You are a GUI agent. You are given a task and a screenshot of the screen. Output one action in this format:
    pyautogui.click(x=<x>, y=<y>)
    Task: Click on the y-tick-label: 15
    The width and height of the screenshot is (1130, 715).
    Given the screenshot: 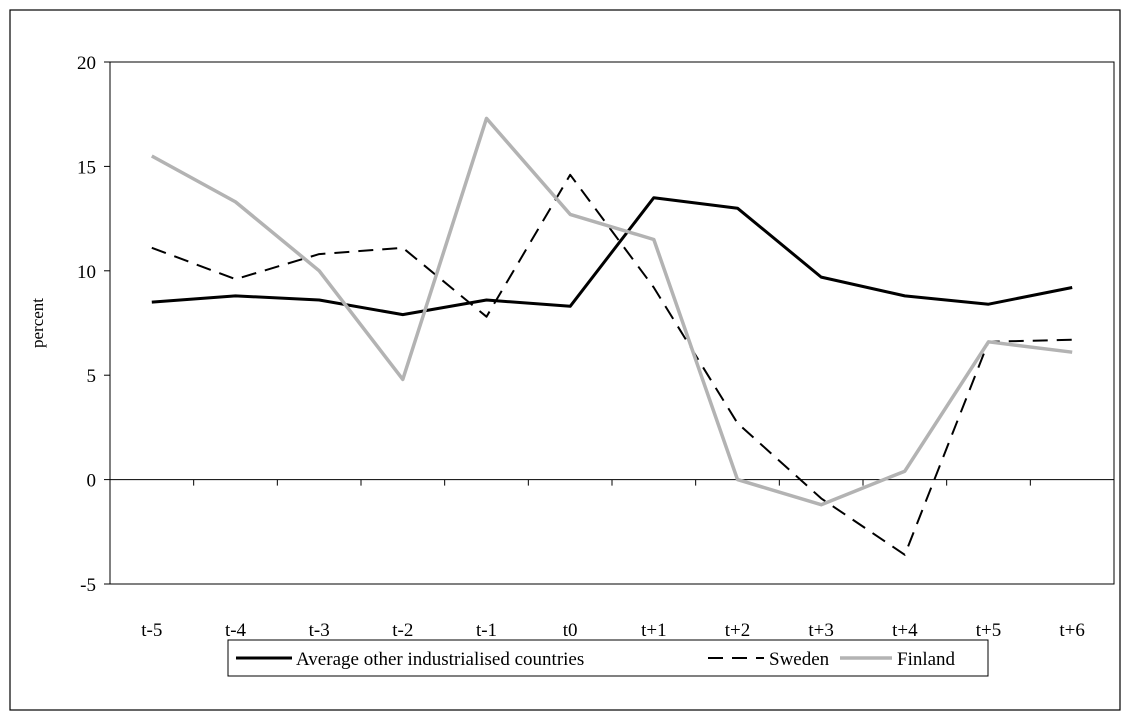 What is the action you would take?
    pyautogui.click(x=86, y=167)
    